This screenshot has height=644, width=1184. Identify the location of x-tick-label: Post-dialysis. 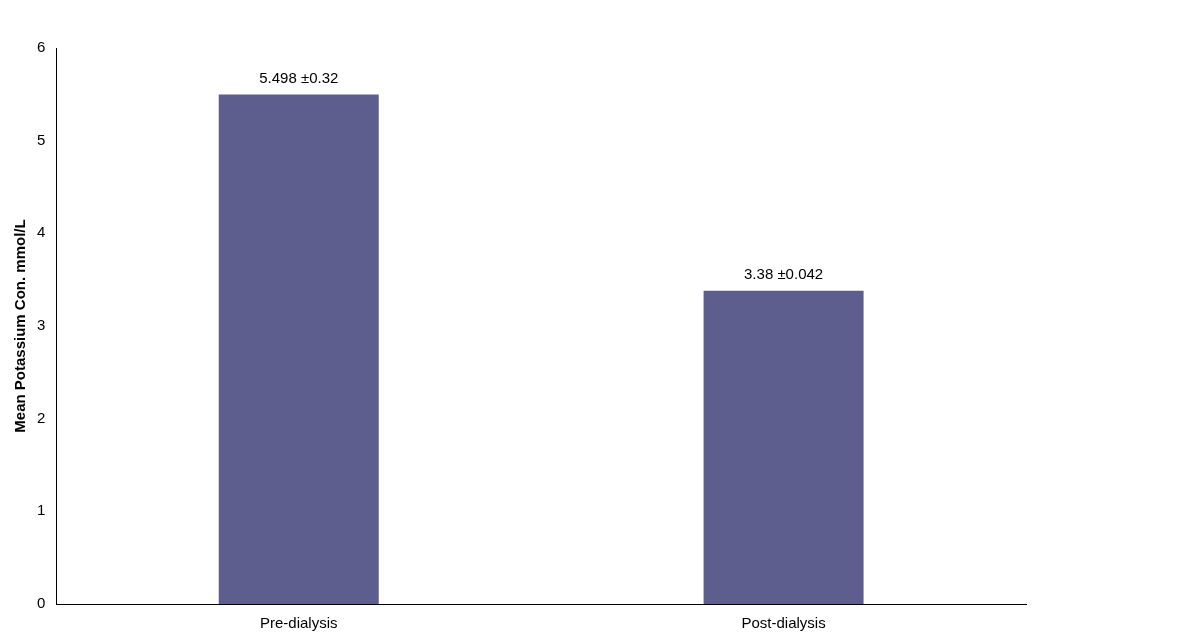
(783, 623).